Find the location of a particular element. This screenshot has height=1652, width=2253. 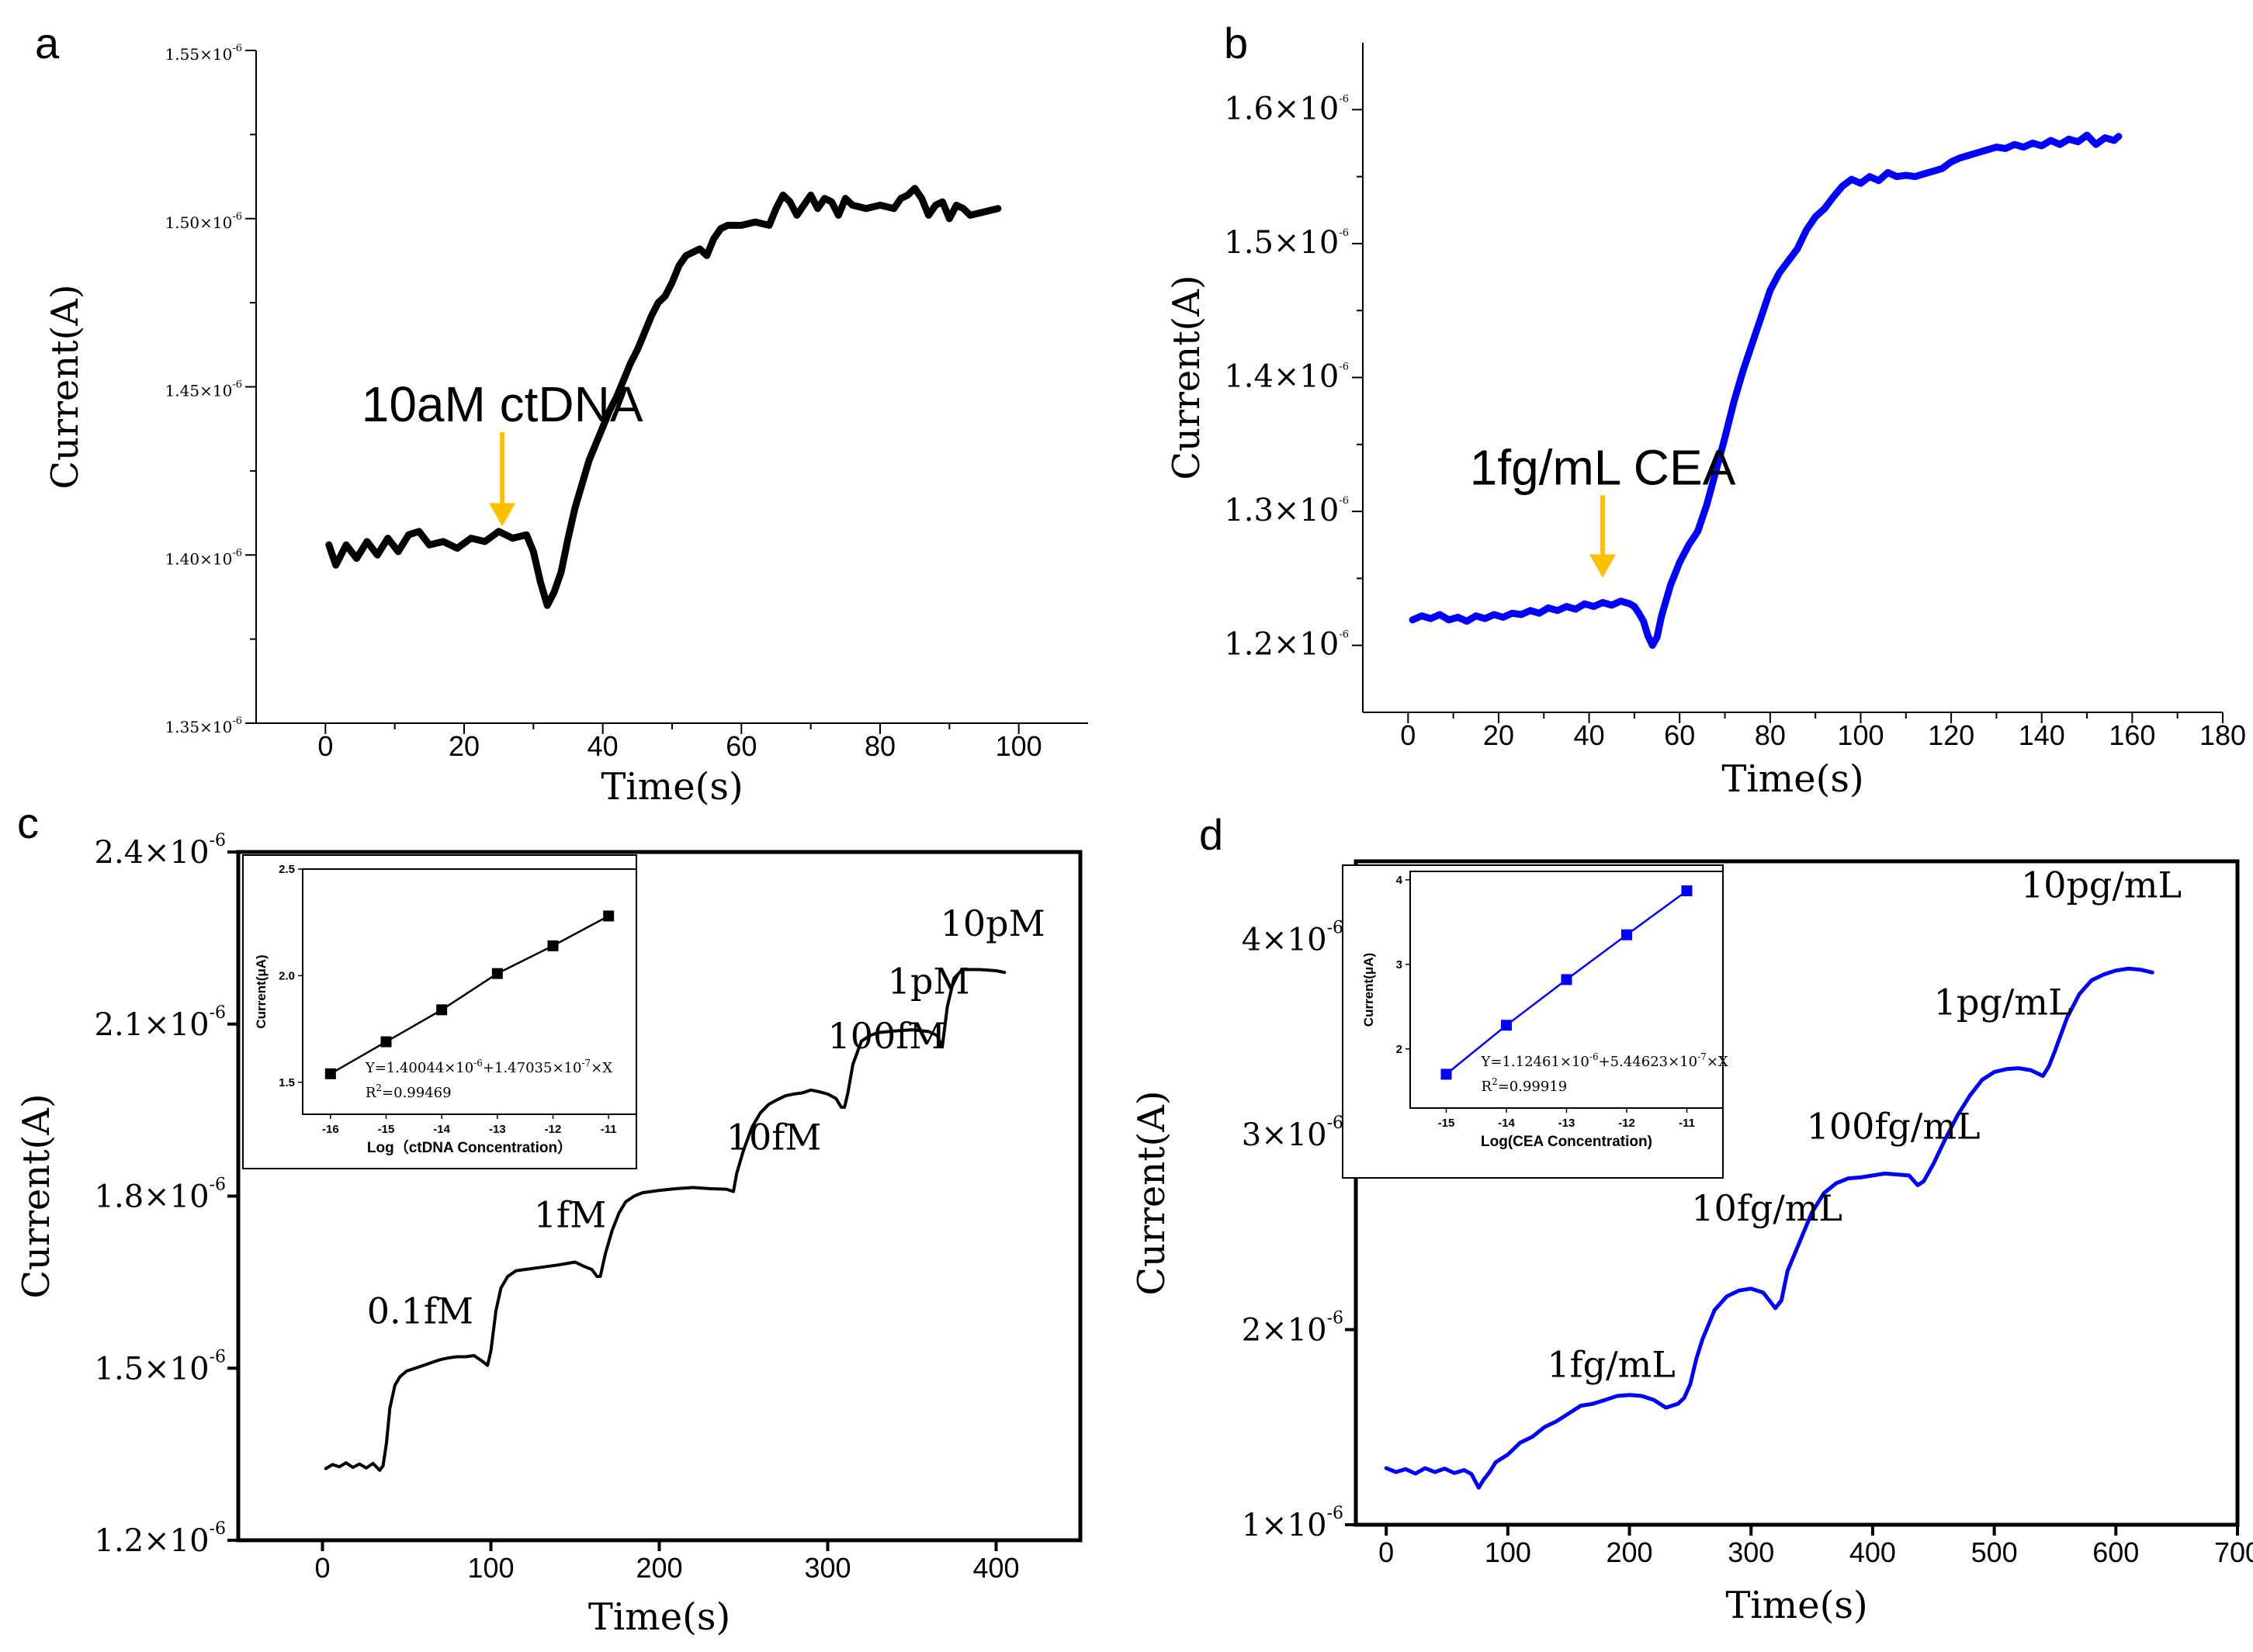

inset-x-tick-label: -16 is located at coordinates (330, 1129).